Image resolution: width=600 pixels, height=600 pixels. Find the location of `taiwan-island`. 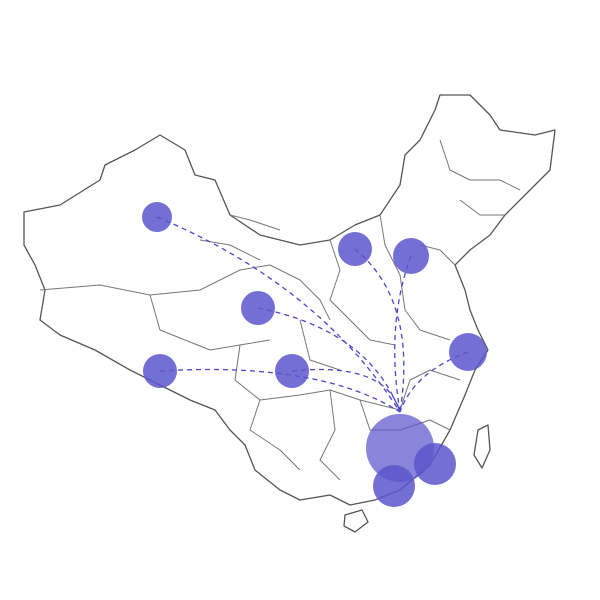

taiwan-island is located at coordinates (482, 446).